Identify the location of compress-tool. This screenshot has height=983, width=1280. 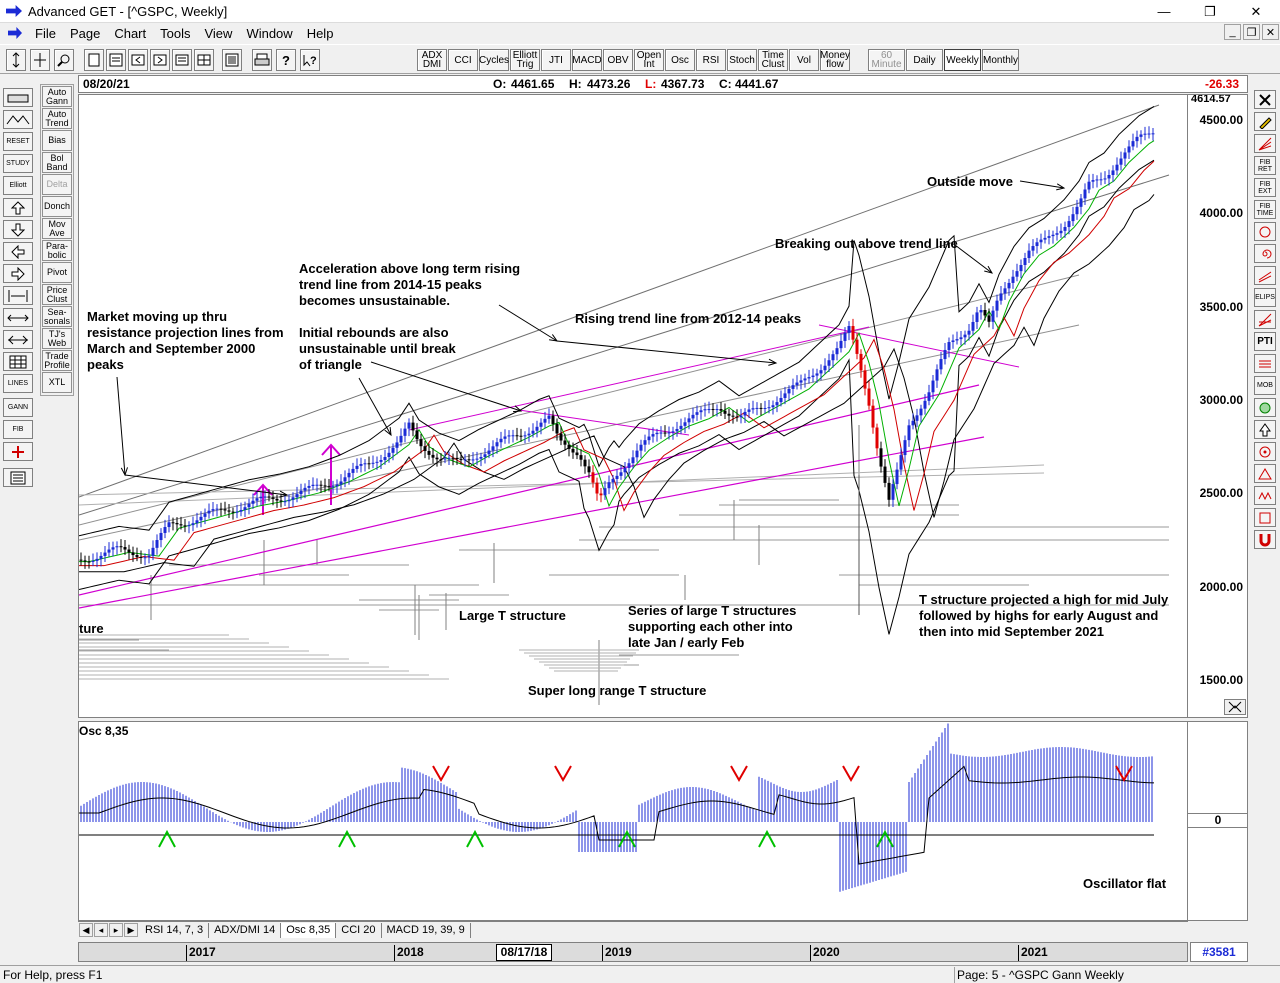
(18, 295).